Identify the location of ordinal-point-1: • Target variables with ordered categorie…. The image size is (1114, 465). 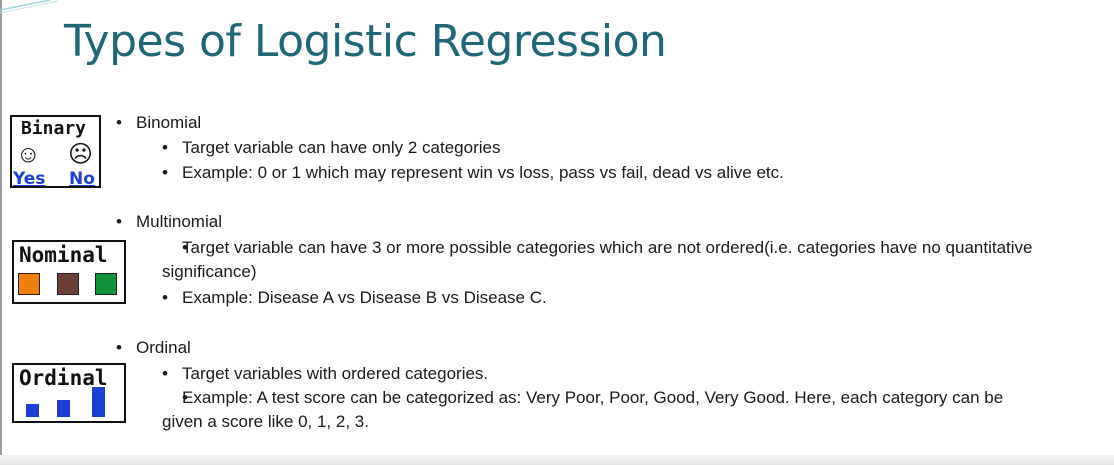
(612, 374).